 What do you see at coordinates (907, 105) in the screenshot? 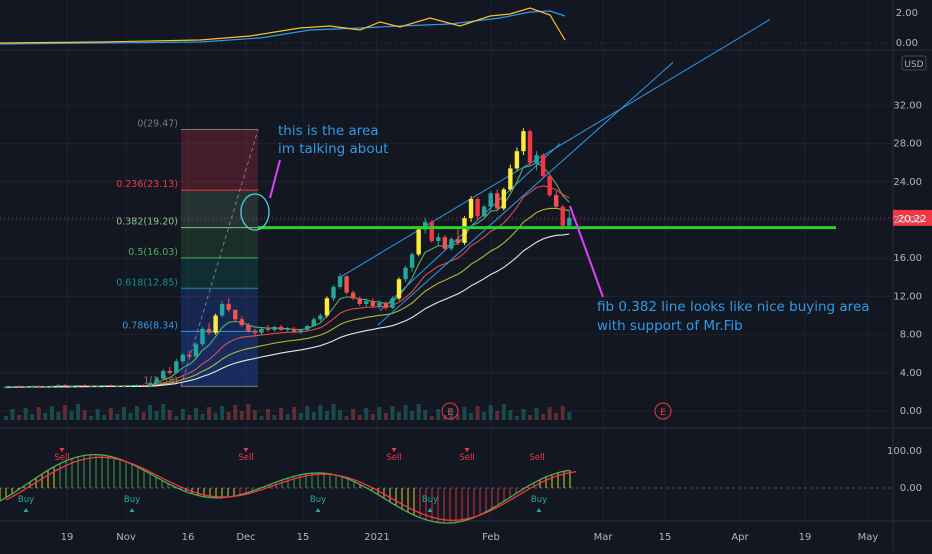
I see `price-axis-tick: 32.00` at bounding box center [907, 105].